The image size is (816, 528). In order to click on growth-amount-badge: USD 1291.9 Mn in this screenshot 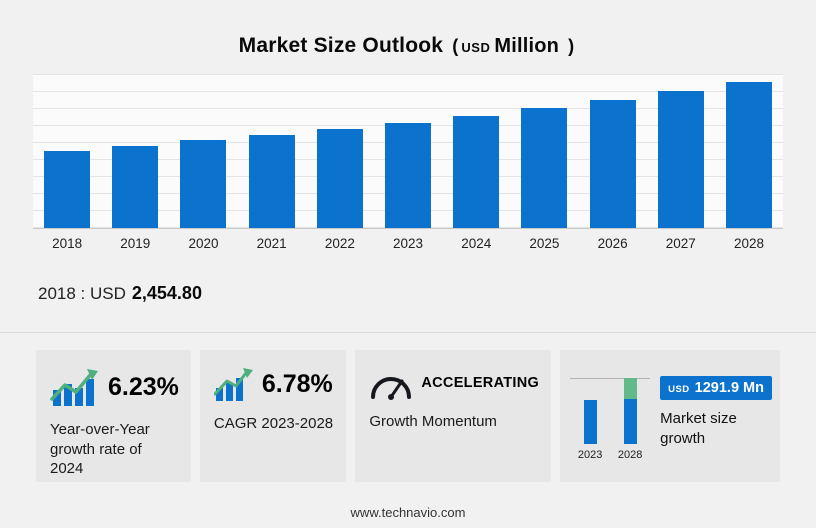, I will do `click(716, 388)`.